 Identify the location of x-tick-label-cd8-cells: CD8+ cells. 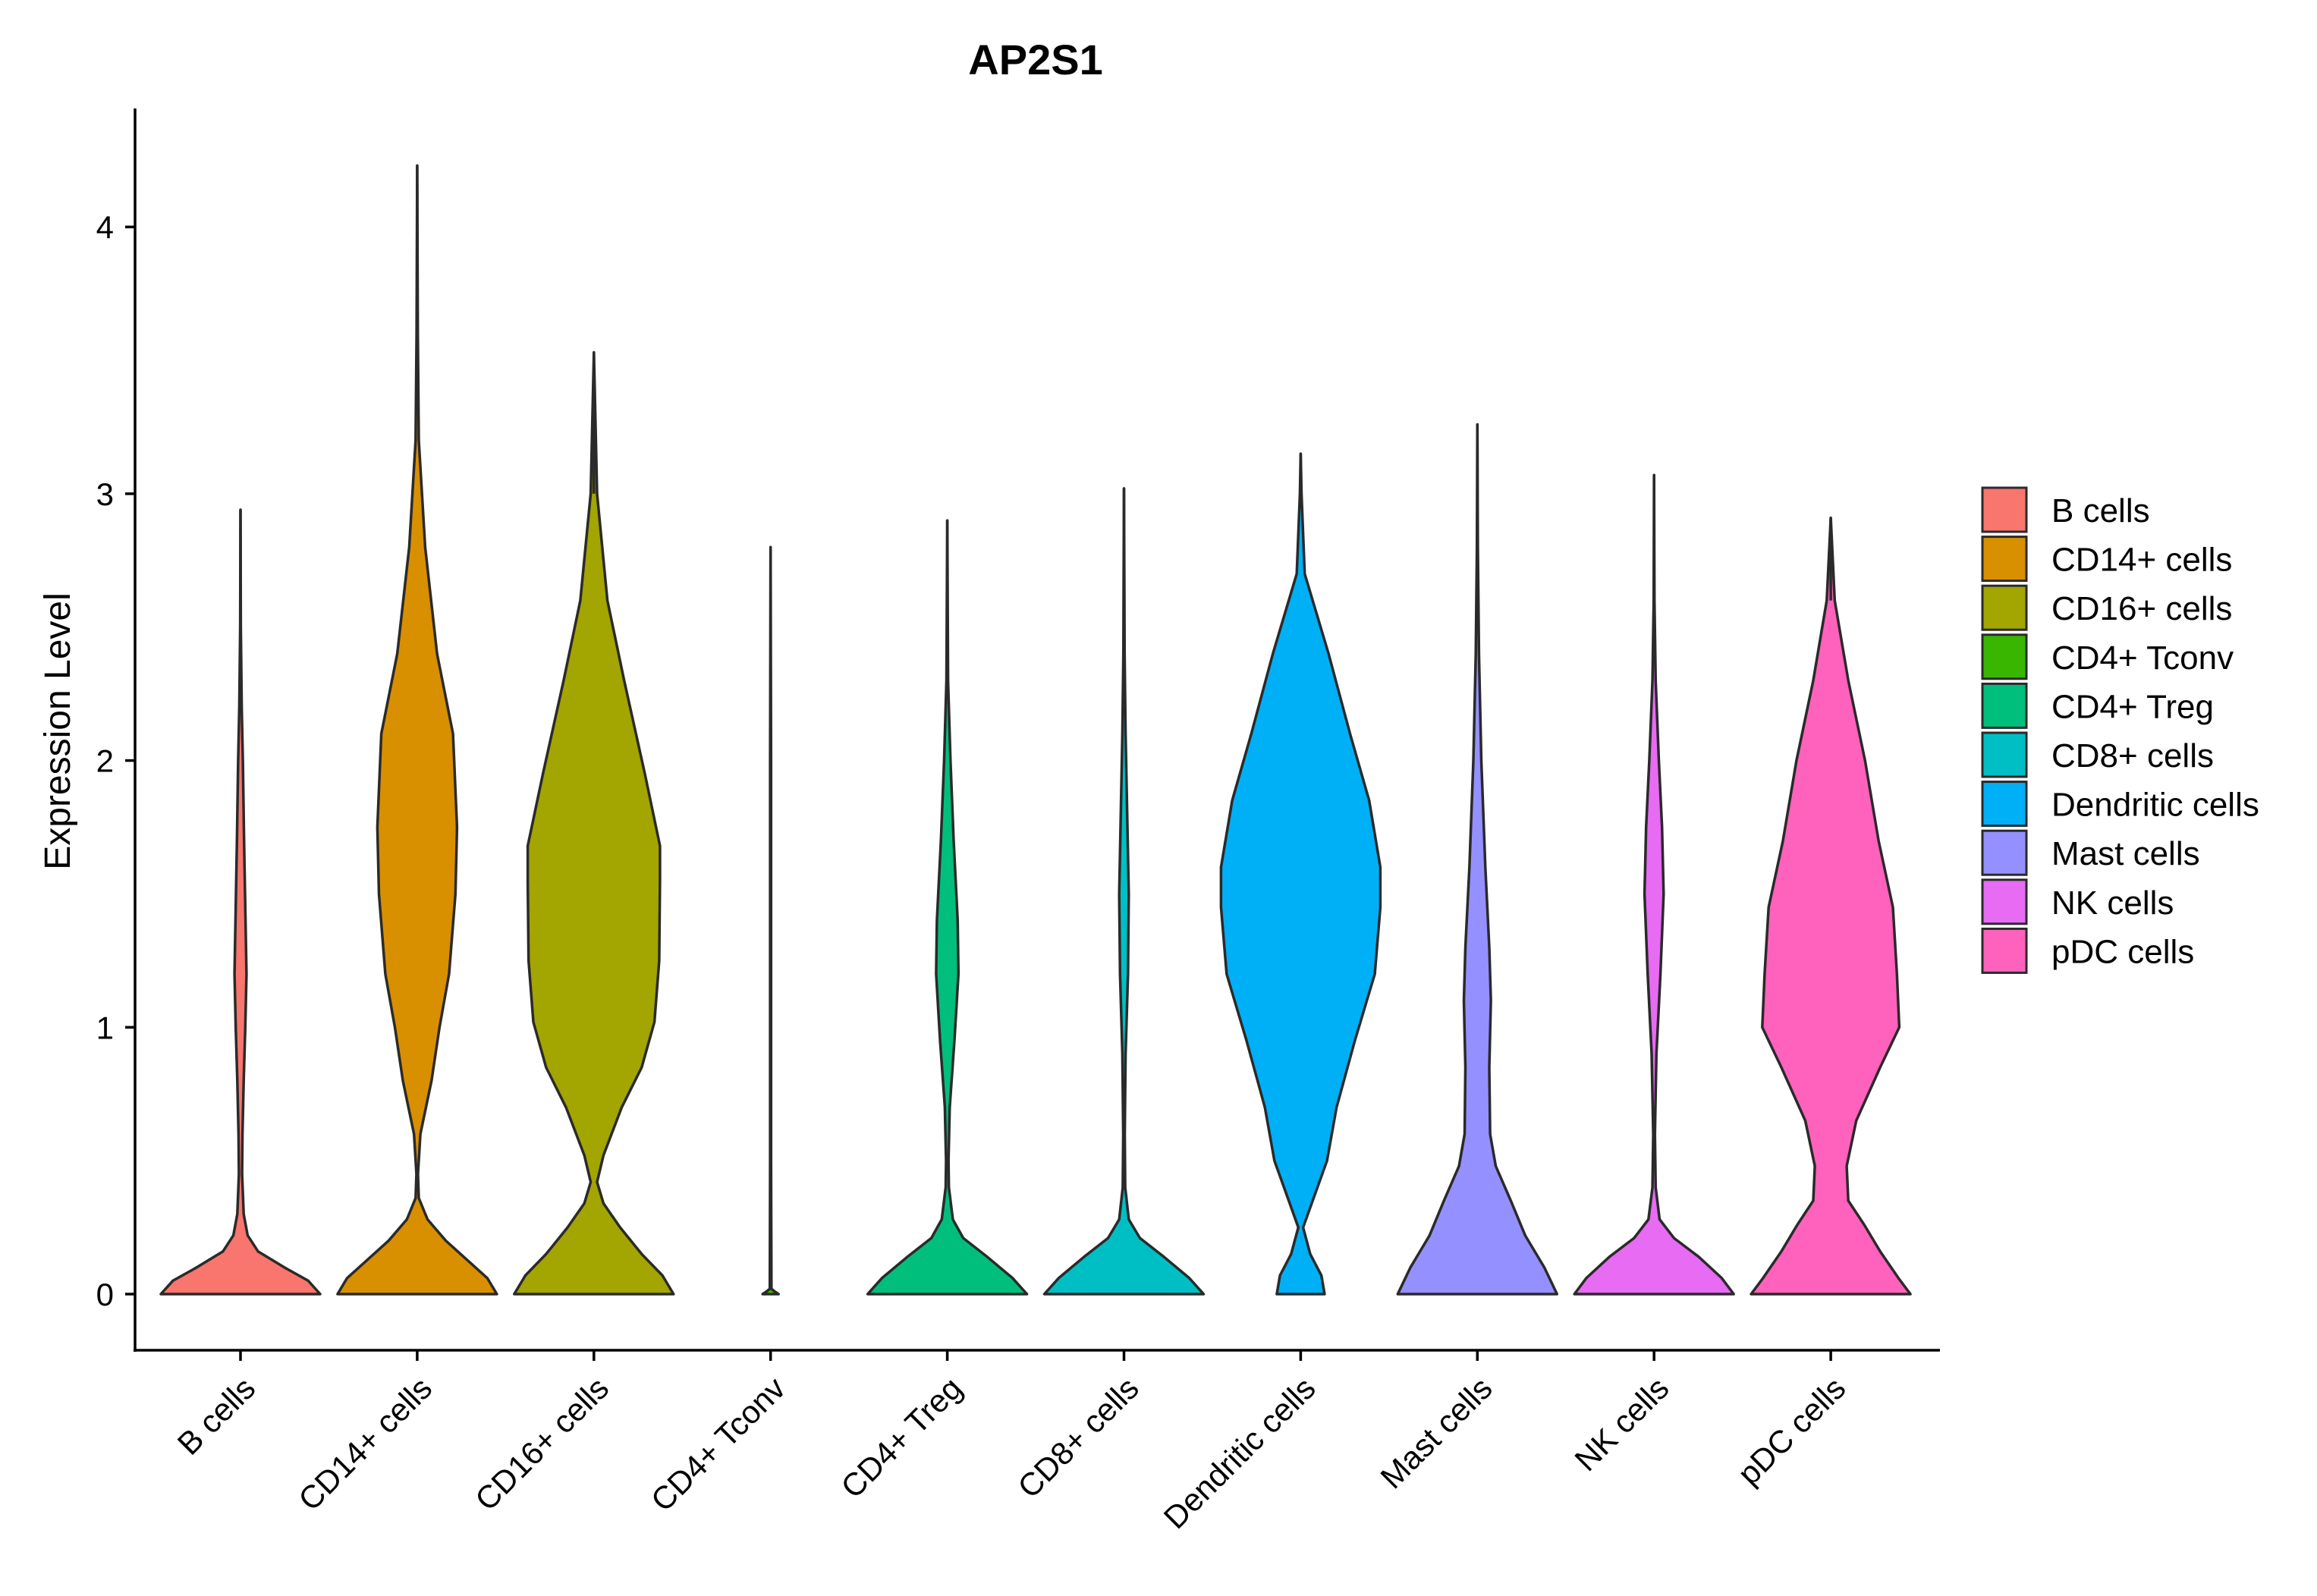
(1078, 1437).